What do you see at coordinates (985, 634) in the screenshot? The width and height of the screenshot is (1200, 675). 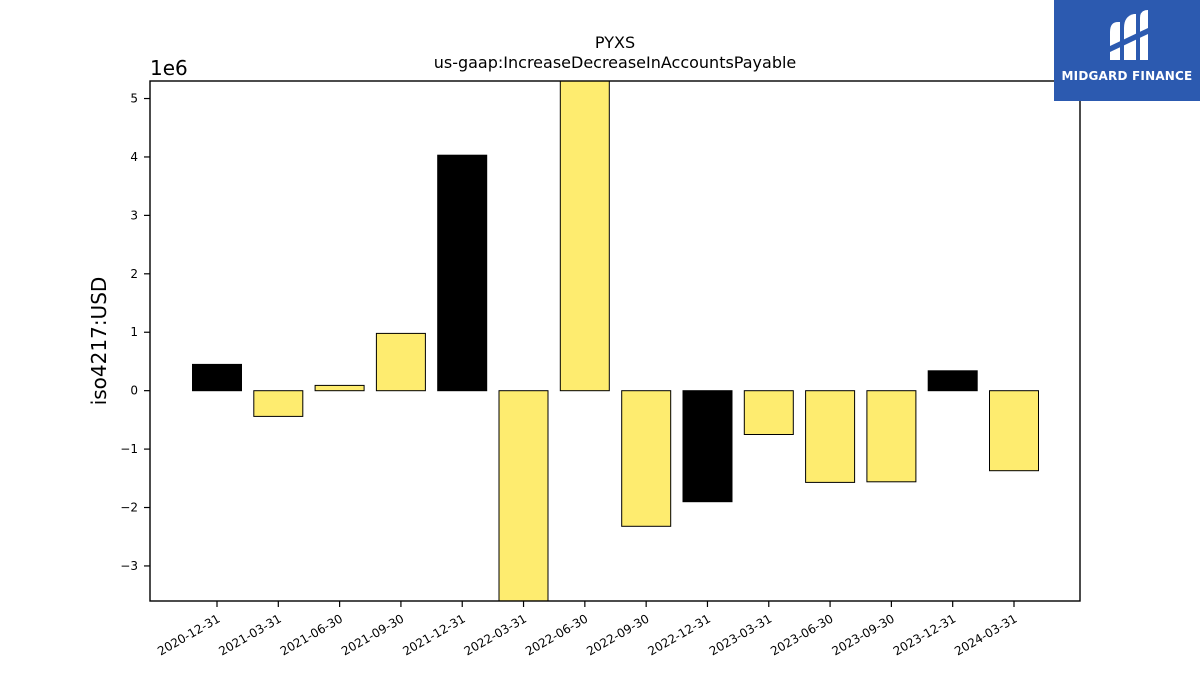 I see `x-tick-label: 2024-03-31` at bounding box center [985, 634].